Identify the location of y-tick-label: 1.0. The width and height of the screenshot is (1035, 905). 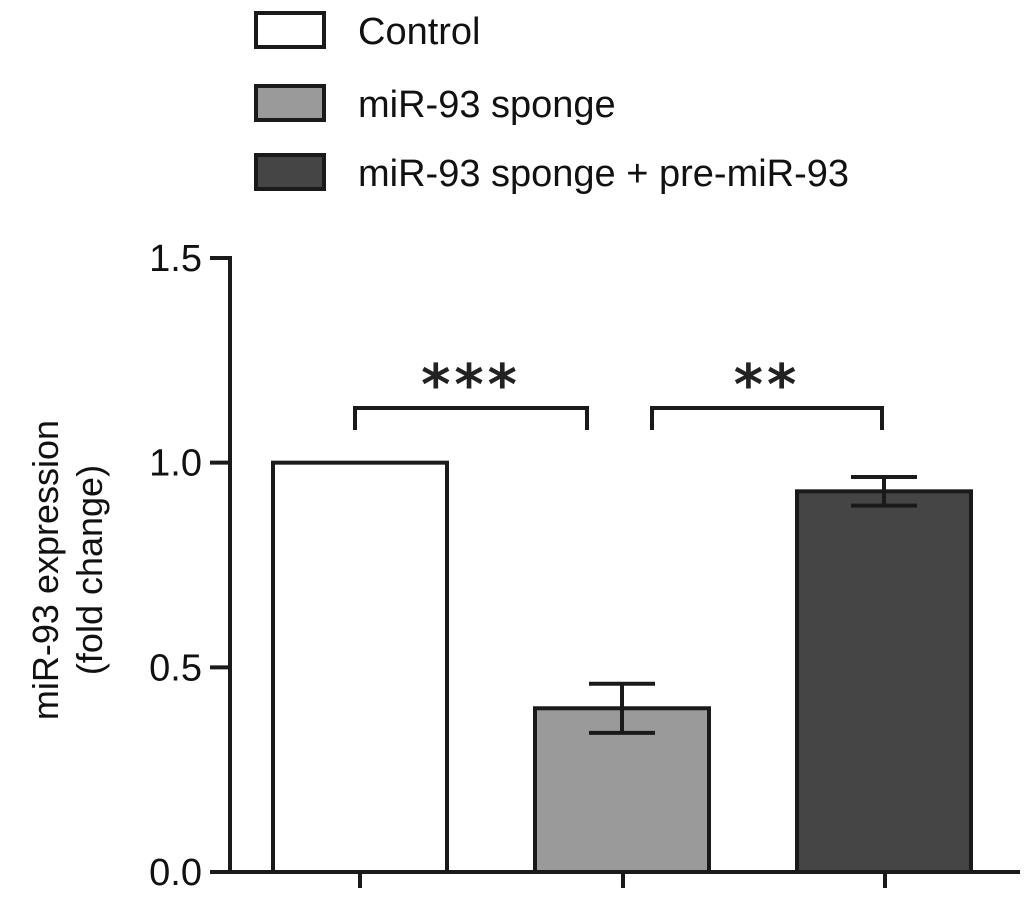
(175, 464).